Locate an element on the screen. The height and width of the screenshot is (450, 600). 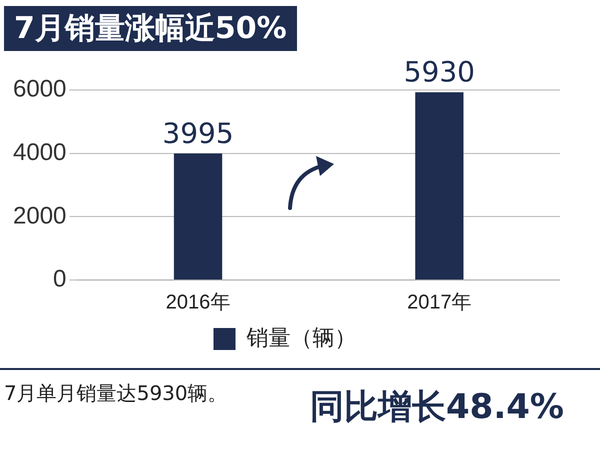
y-tick-label: 0 is located at coordinates (59, 279).